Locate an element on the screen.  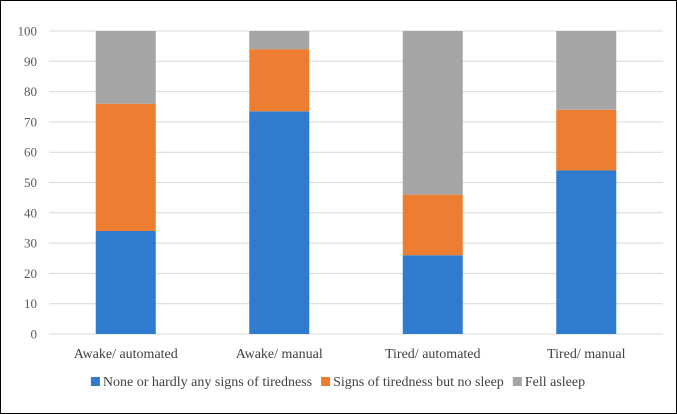
x-category-label: Tired/ automated is located at coordinates (433, 354).